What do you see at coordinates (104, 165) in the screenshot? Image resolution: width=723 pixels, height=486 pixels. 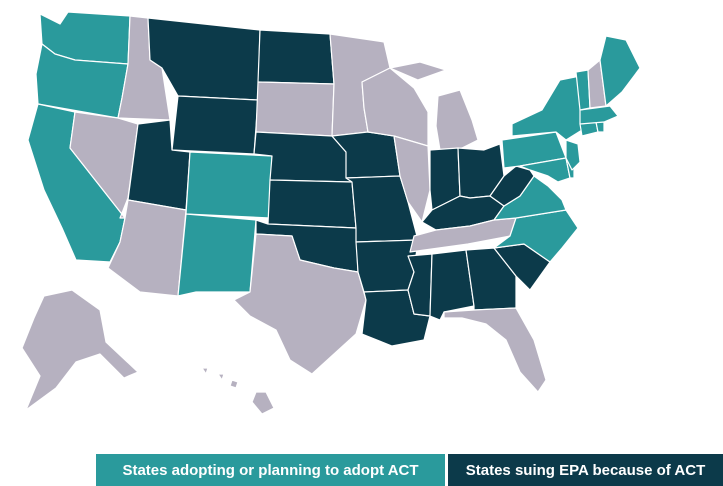 I see `state-nevada` at bounding box center [104, 165].